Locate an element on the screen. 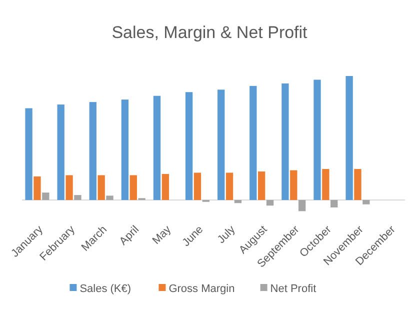 This screenshot has height=320, width=419. legend-label: Net Profit is located at coordinates (293, 289).